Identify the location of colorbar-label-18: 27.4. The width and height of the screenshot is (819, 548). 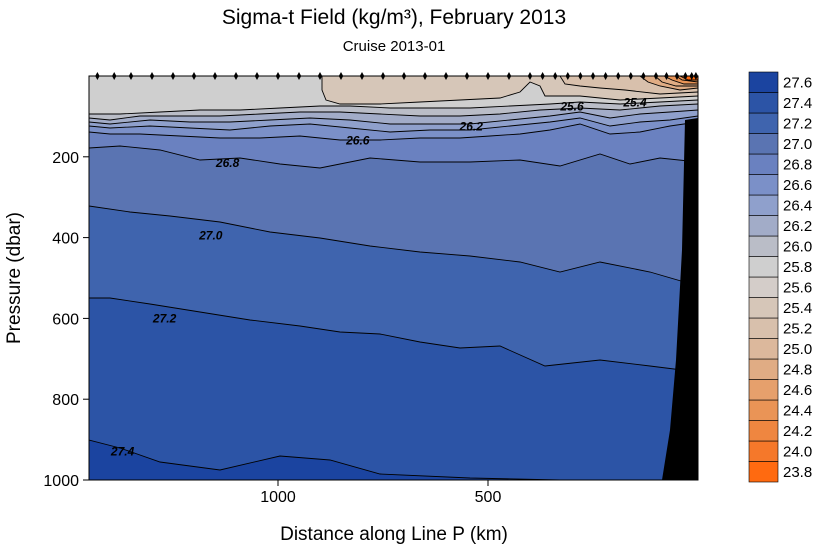
(797, 103).